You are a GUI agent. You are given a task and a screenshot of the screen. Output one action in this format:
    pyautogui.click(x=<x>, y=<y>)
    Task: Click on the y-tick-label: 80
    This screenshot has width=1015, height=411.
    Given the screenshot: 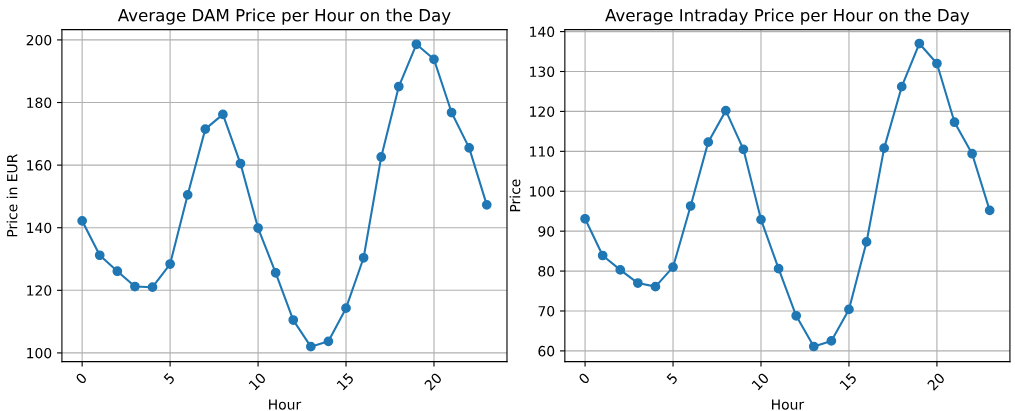 What is the action you would take?
    pyautogui.click(x=546, y=271)
    